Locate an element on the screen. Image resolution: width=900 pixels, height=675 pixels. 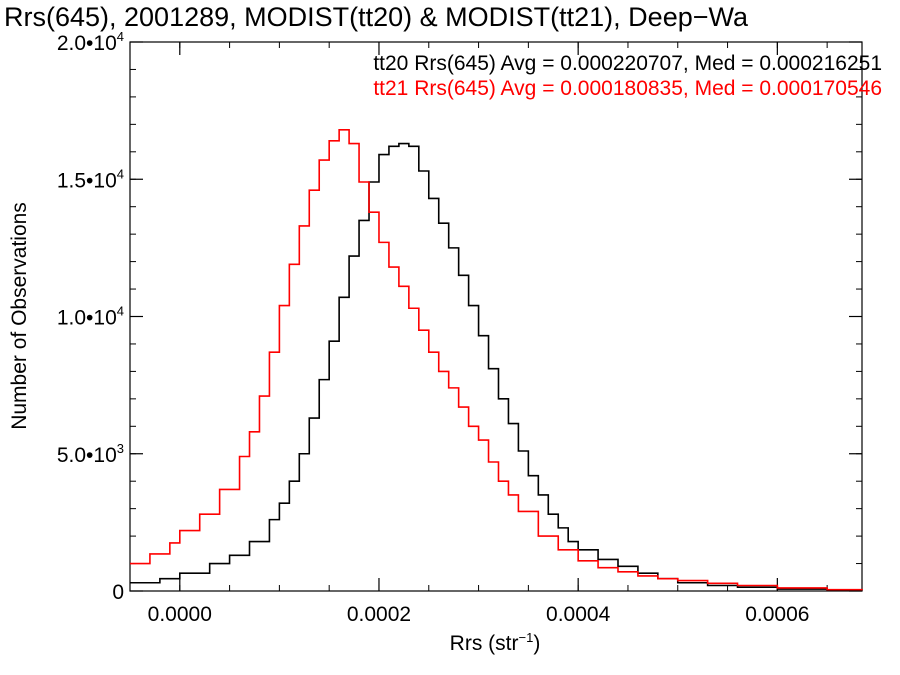
y-tick-label: 1.5•104 is located at coordinates (90, 179).